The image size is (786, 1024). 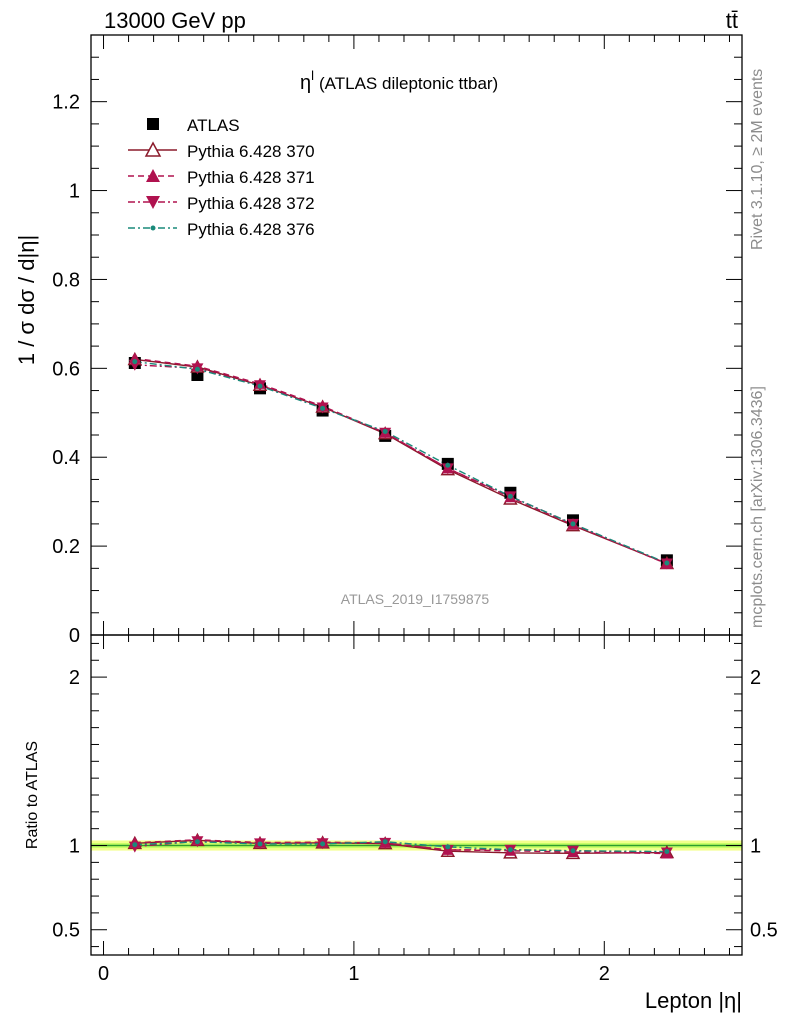 What do you see at coordinates (416, 845) in the screenshot?
I see `ratio-band` at bounding box center [416, 845].